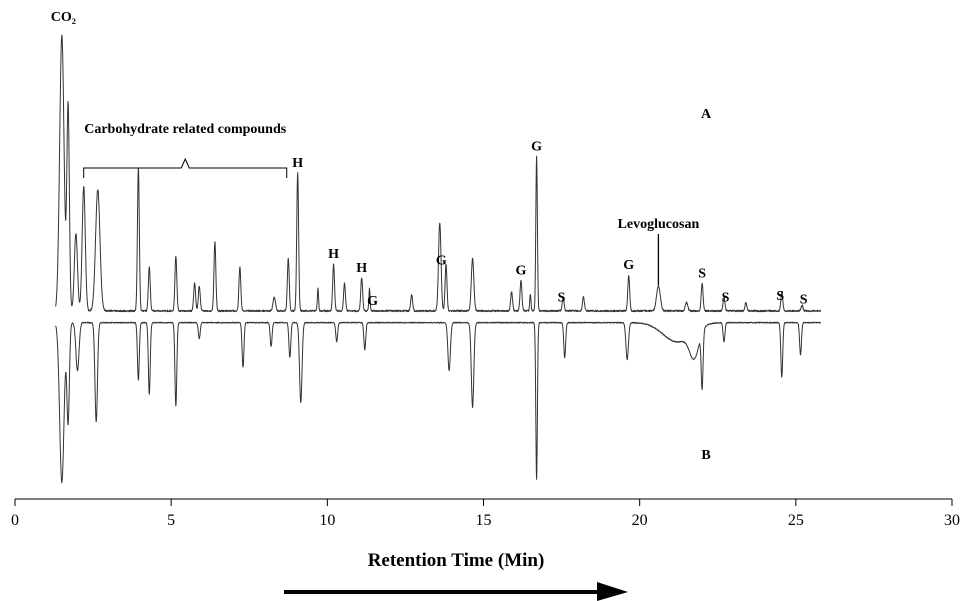 The height and width of the screenshot is (601, 967). I want to click on x-tick-label: 5, so click(171, 520).